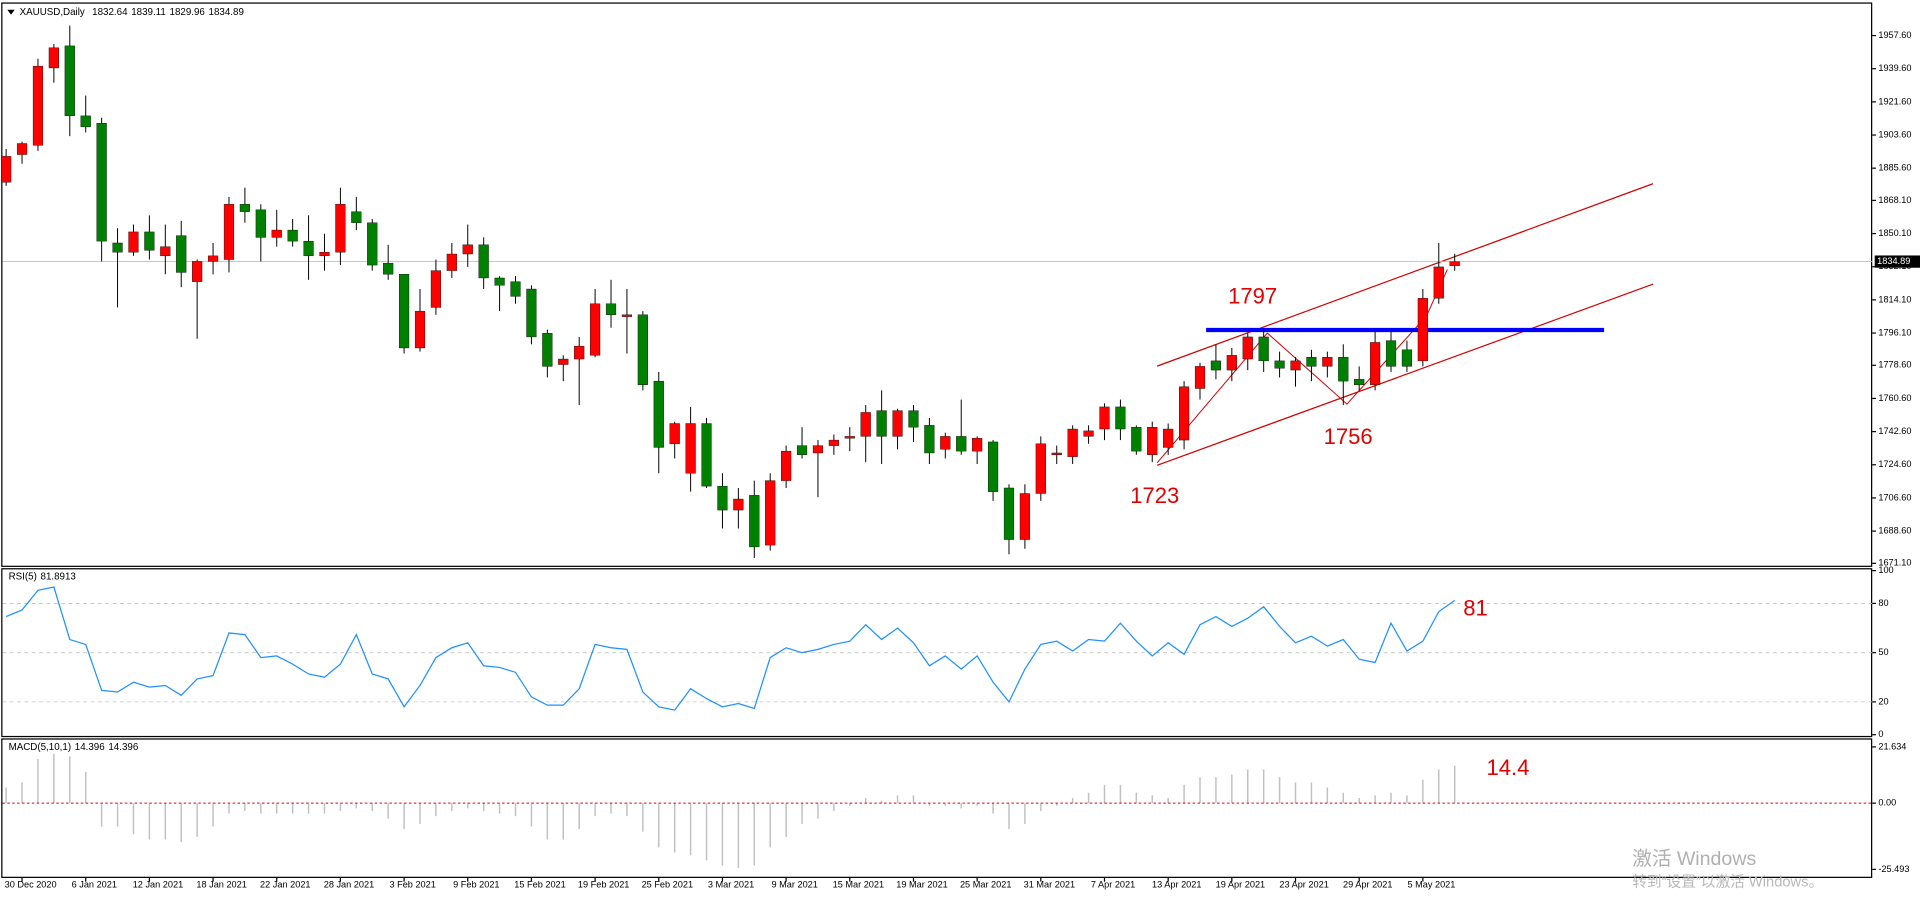 The height and width of the screenshot is (900, 1920). What do you see at coordinates (1894, 134) in the screenshot?
I see `y-tick-label: 1903.60` at bounding box center [1894, 134].